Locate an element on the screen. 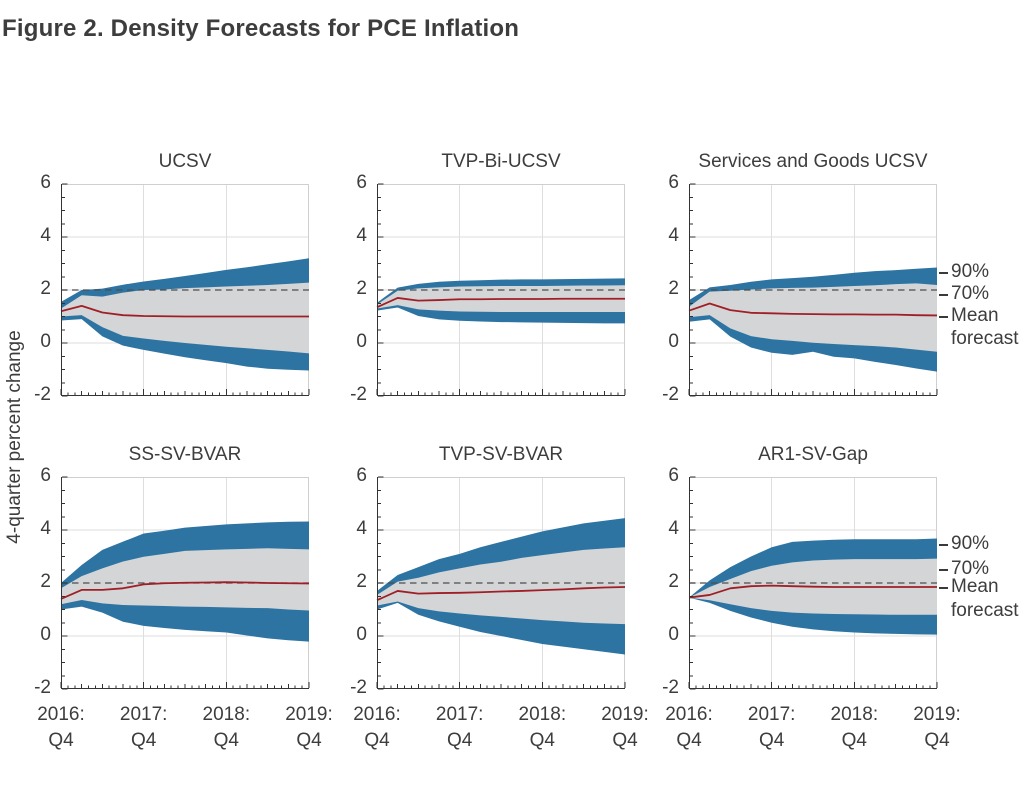 The width and height of the screenshot is (1024, 792). subplot-title: Services and Goods UCSV is located at coordinates (813, 161).